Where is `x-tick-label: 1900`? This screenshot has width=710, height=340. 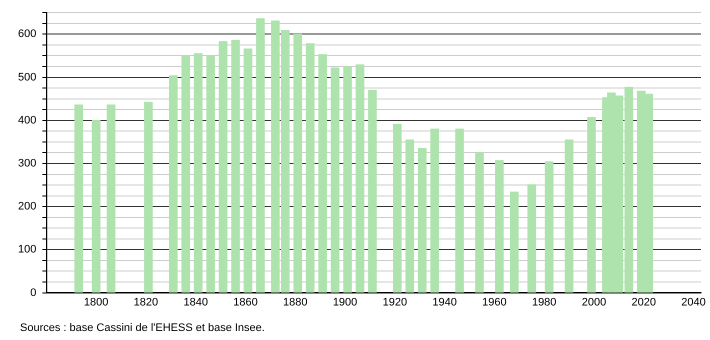 x-tick-label: 1900 is located at coordinates (345, 302).